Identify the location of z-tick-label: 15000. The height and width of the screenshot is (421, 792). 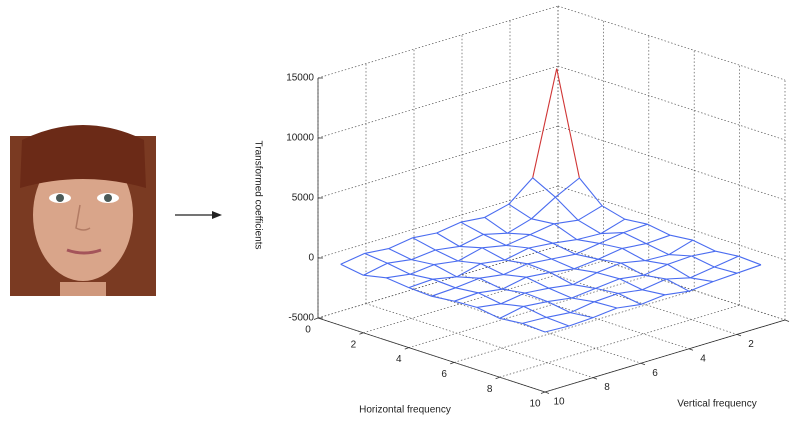
(300, 78).